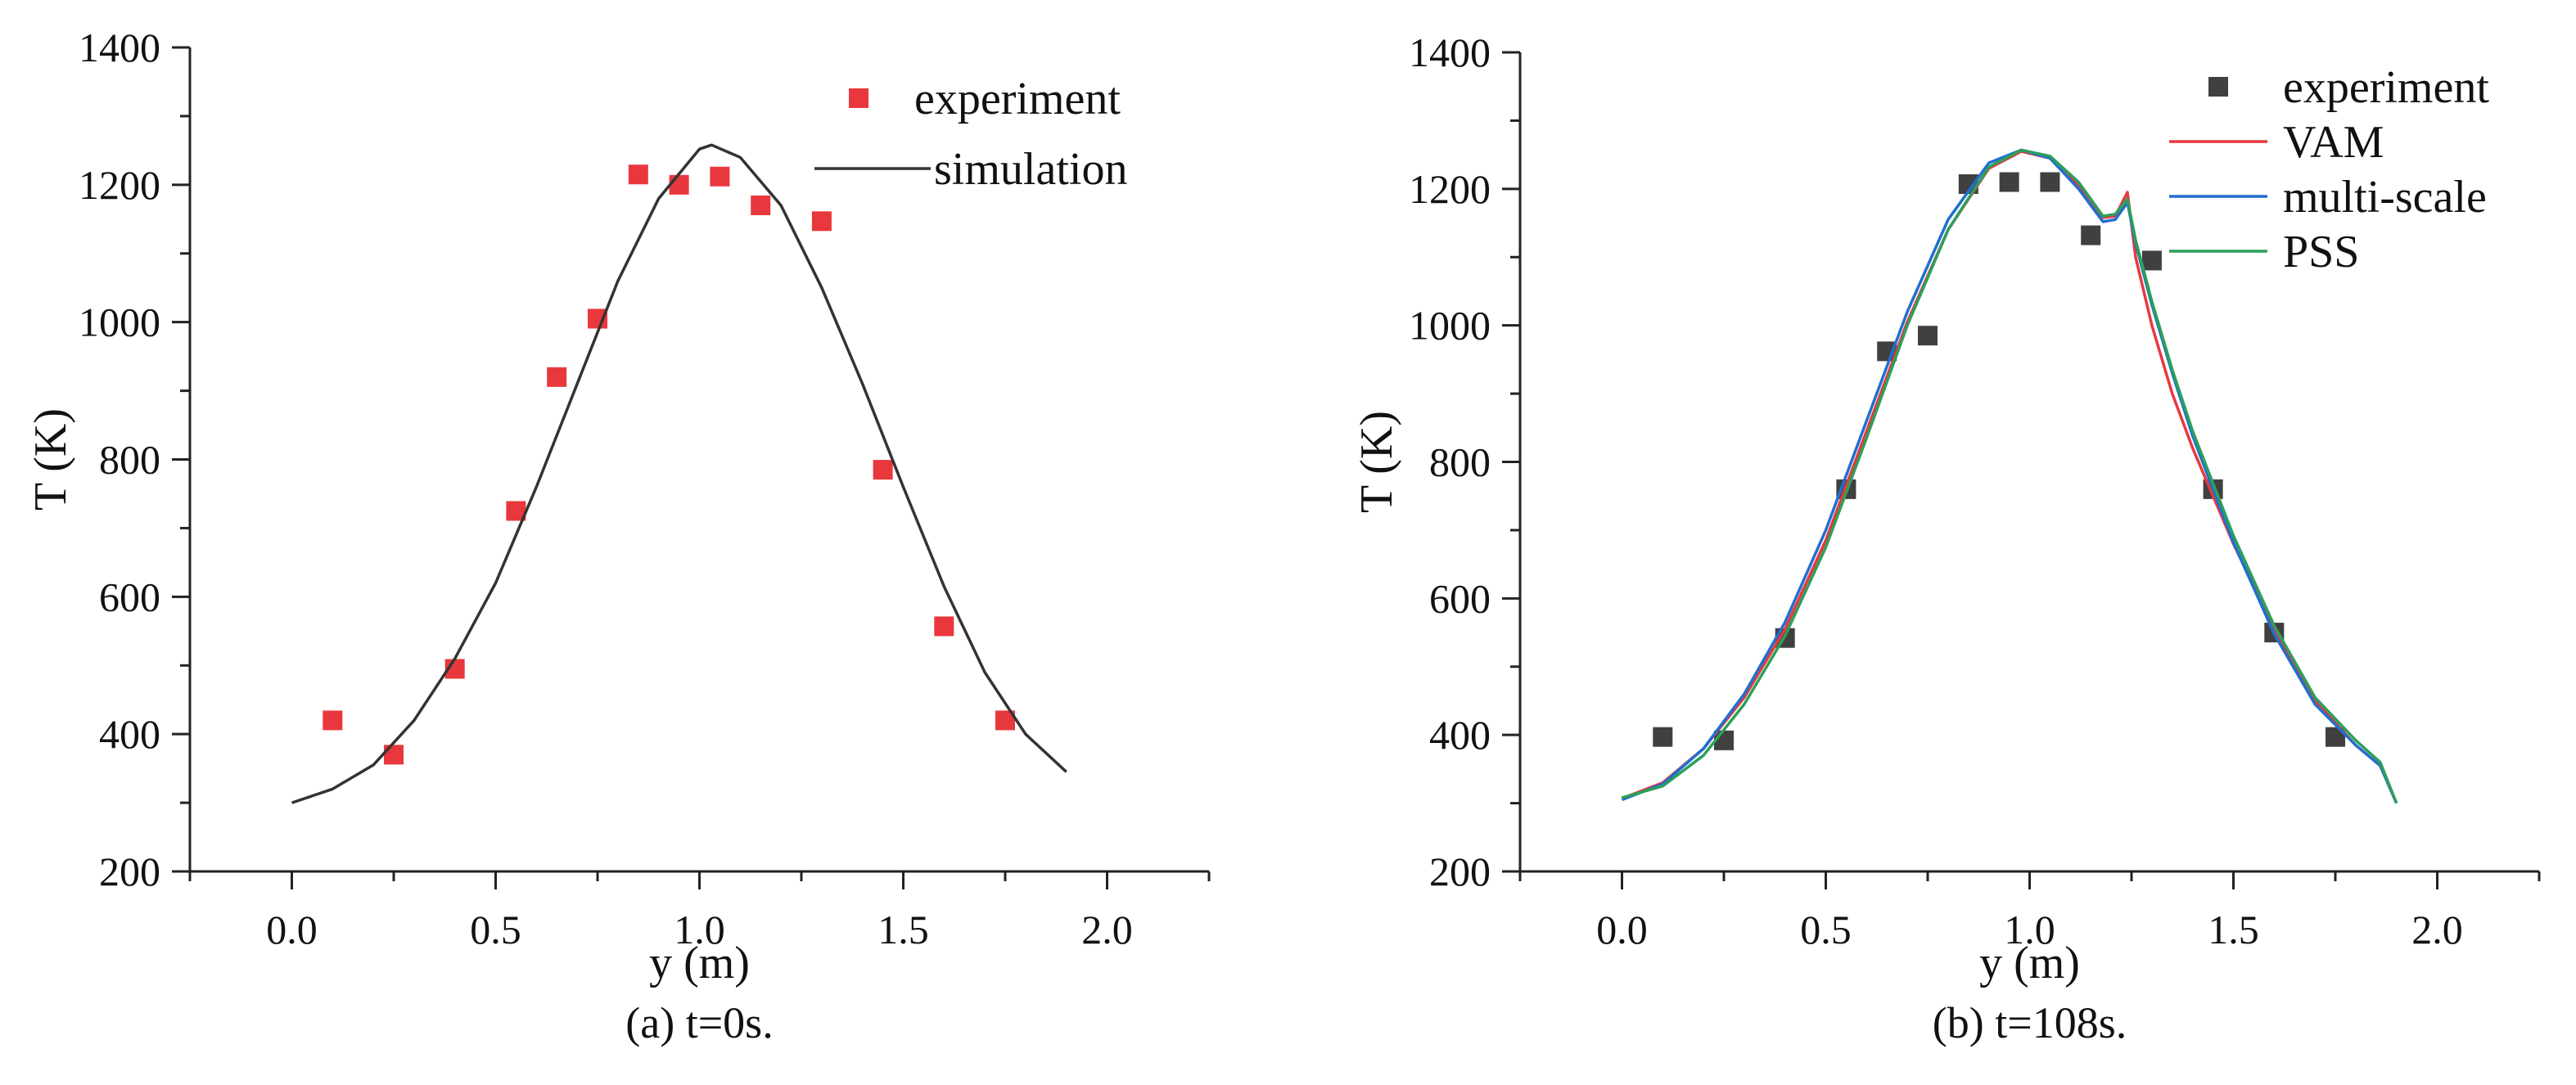 The image size is (2576, 1085). Describe the element at coordinates (2333, 142) in the screenshot. I see `legend-label-vam: VAM` at that location.